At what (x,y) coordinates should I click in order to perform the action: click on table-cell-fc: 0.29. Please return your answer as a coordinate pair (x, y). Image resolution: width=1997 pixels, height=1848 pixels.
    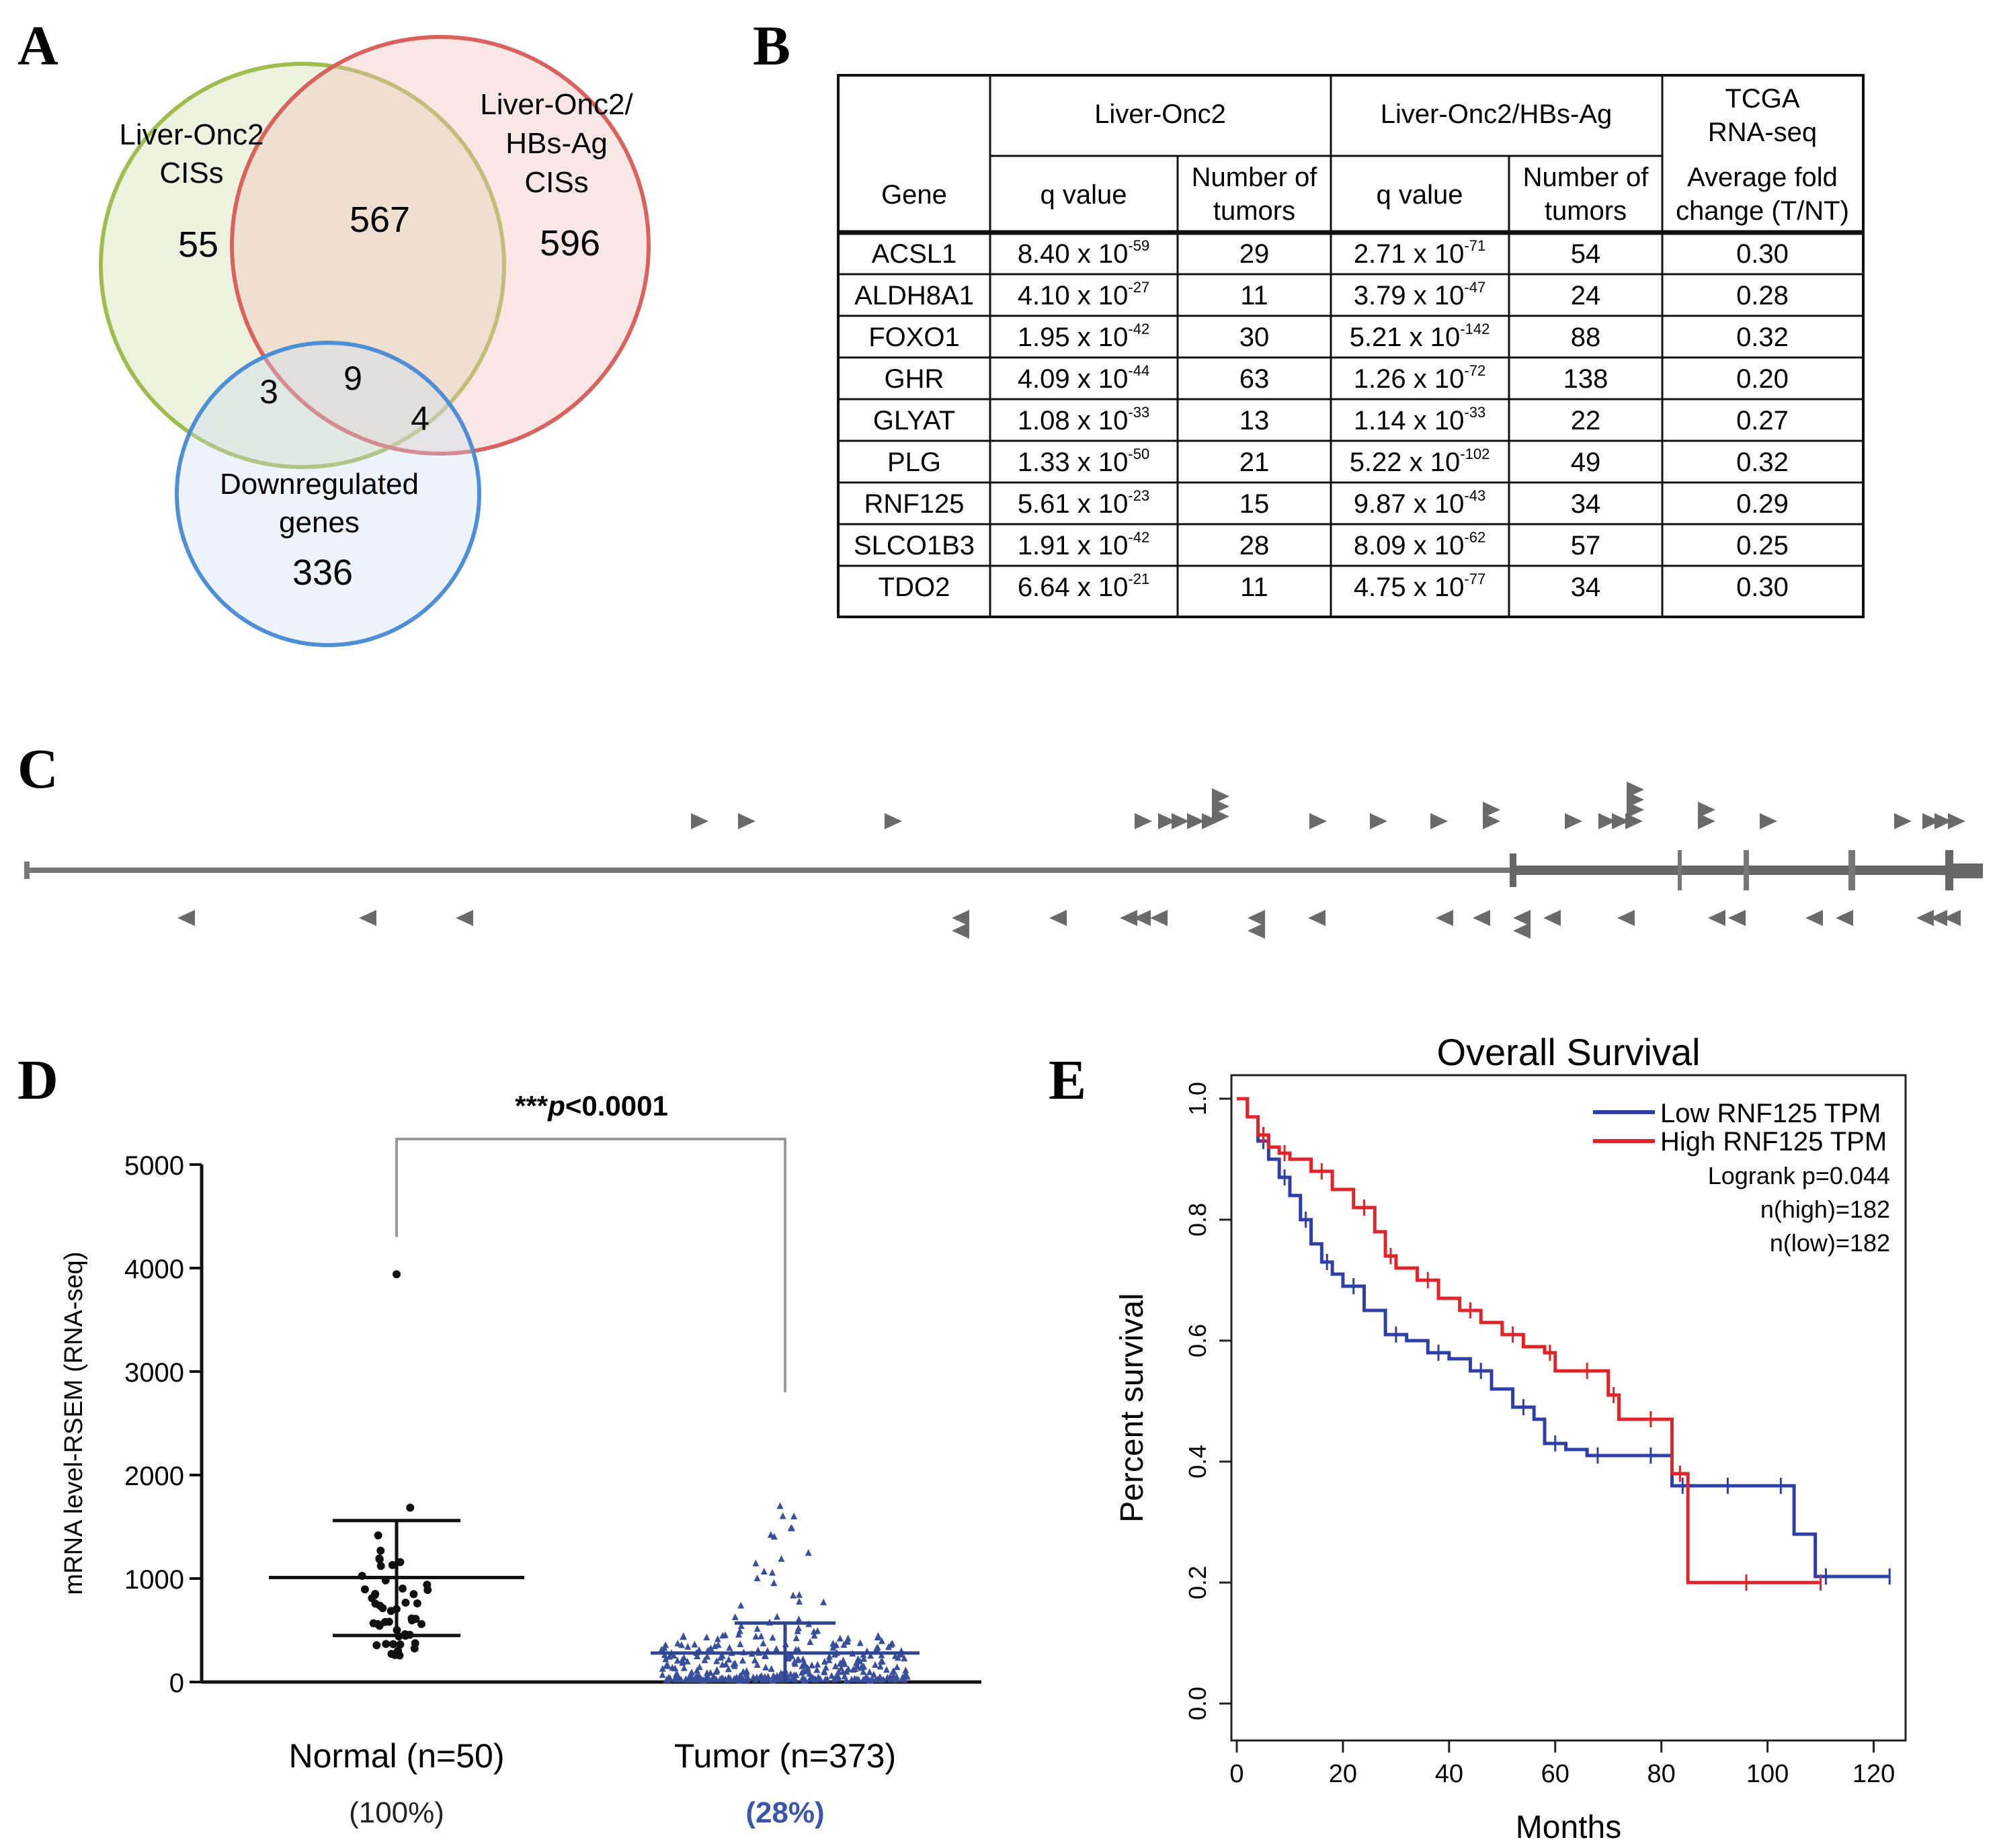
    Looking at the image, I should click on (1762, 504).